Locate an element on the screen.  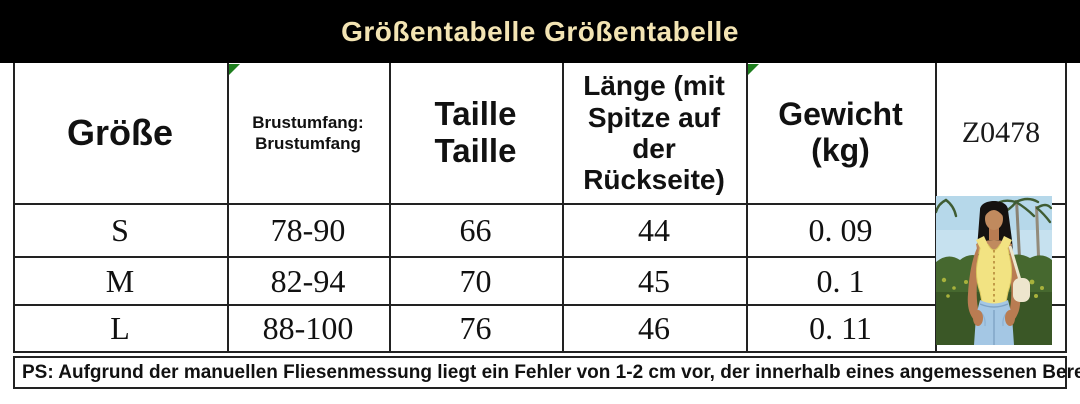
column-header-weight: Gewicht (kg) is located at coordinates (840, 132).